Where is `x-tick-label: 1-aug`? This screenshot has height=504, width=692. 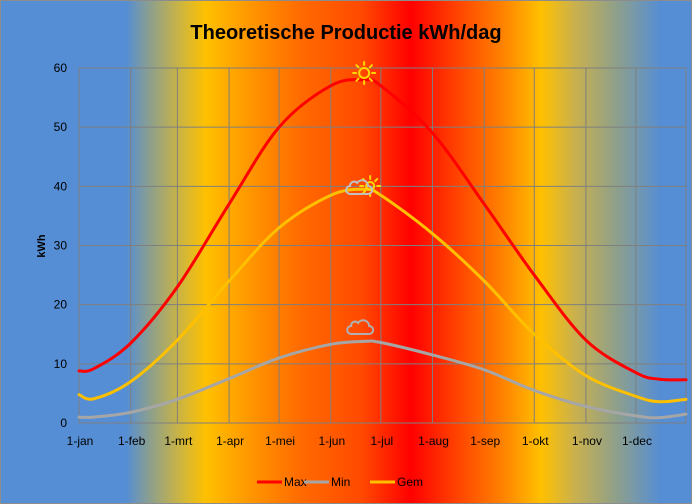
x-tick-label: 1-aug is located at coordinates (433, 441).